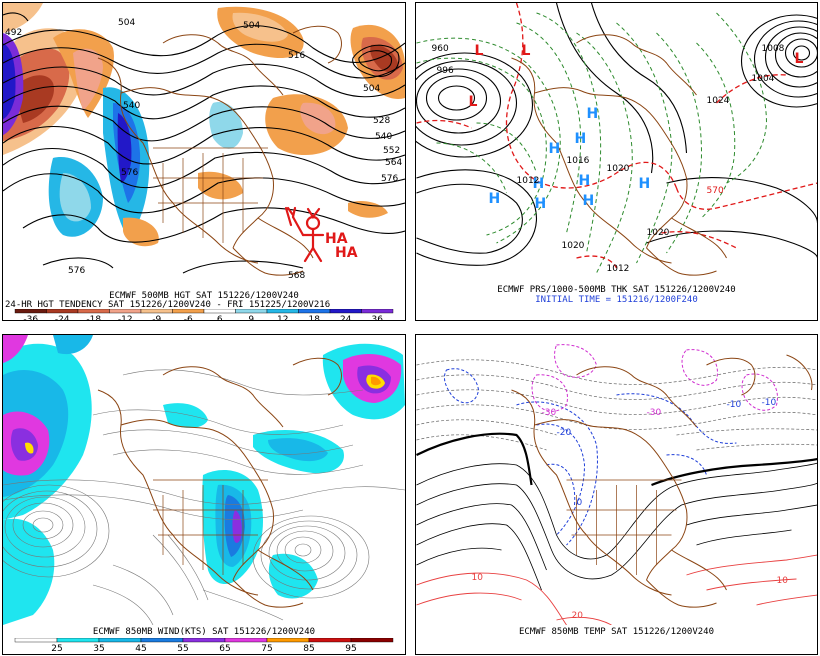 This screenshot has height=656, width=820. I want to click on isobar-label: 1008, so click(773, 49).